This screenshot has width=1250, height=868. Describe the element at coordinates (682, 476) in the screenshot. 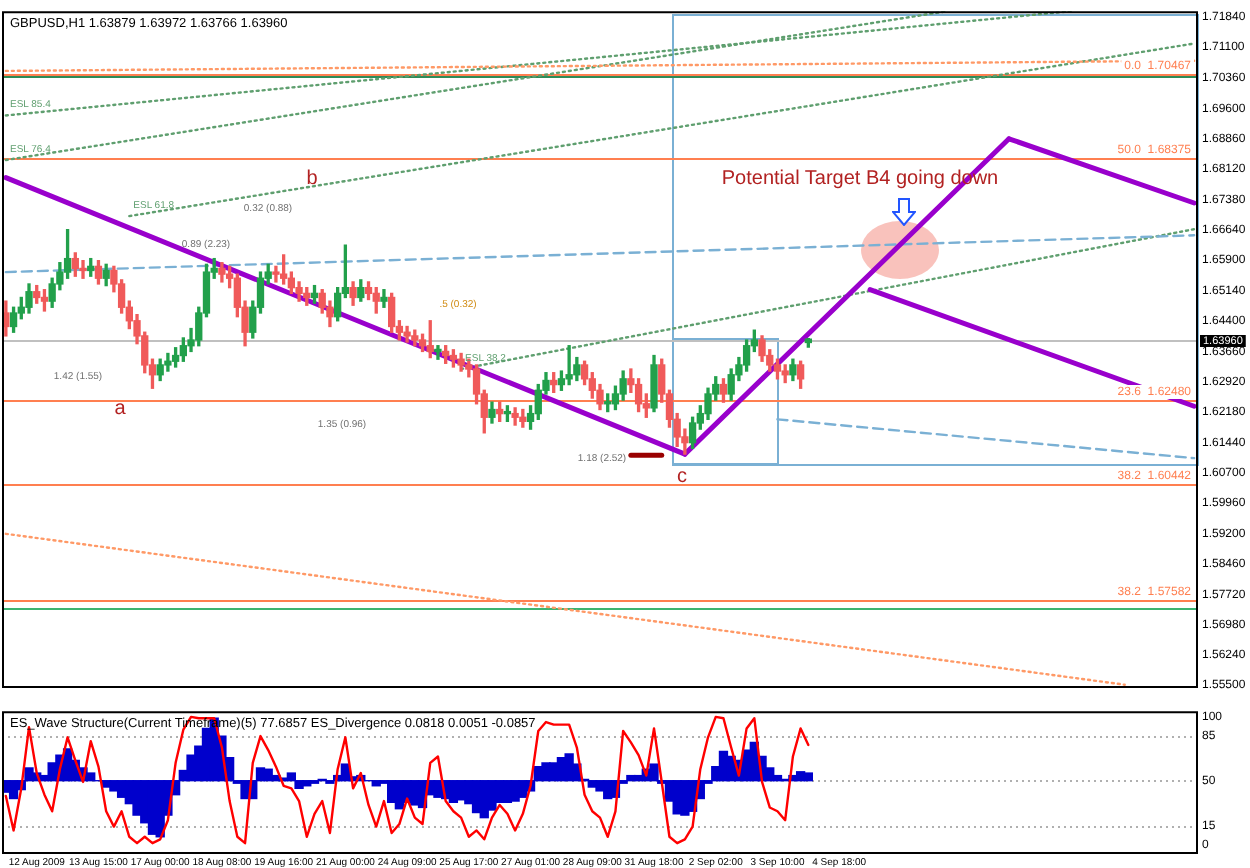

I see `annotation: c` at that location.